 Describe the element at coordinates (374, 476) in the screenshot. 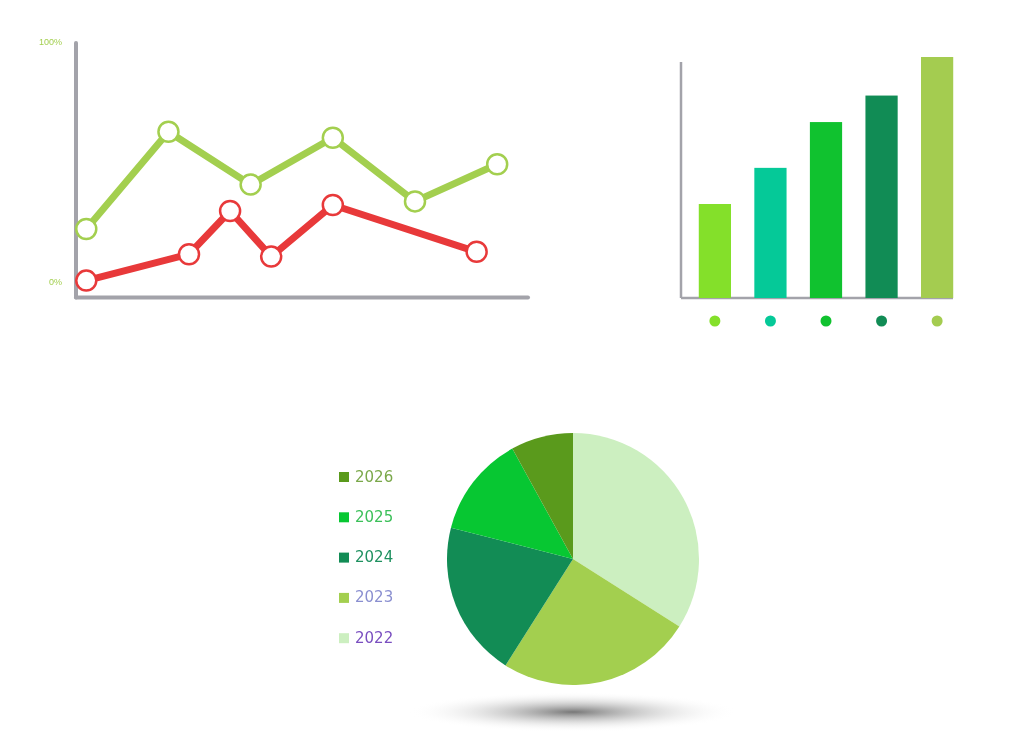

I see `legend-label: 2026` at that location.